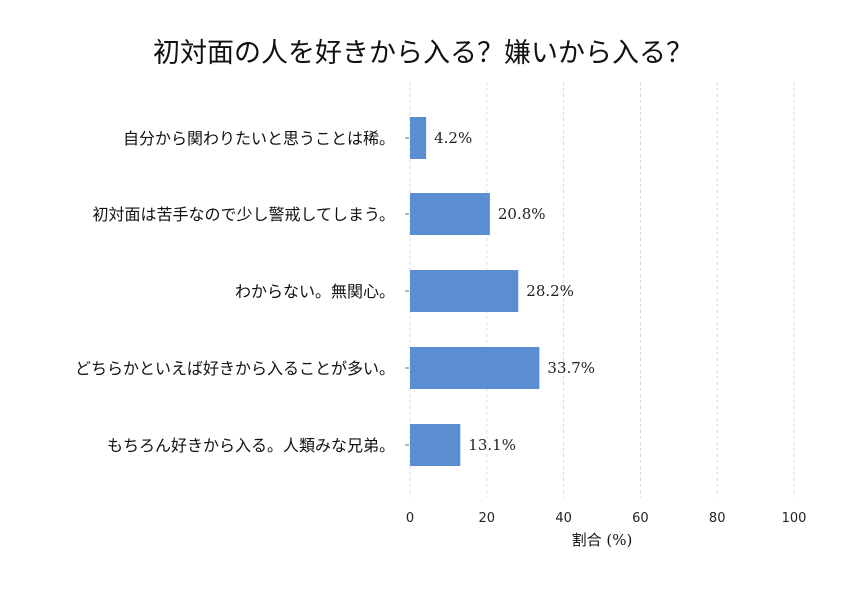 The height and width of the screenshot is (593, 846). Describe the element at coordinates (259, 138) in the screenshot. I see `category-label-1: 自分から関わりたいと思うことは稀。` at that location.